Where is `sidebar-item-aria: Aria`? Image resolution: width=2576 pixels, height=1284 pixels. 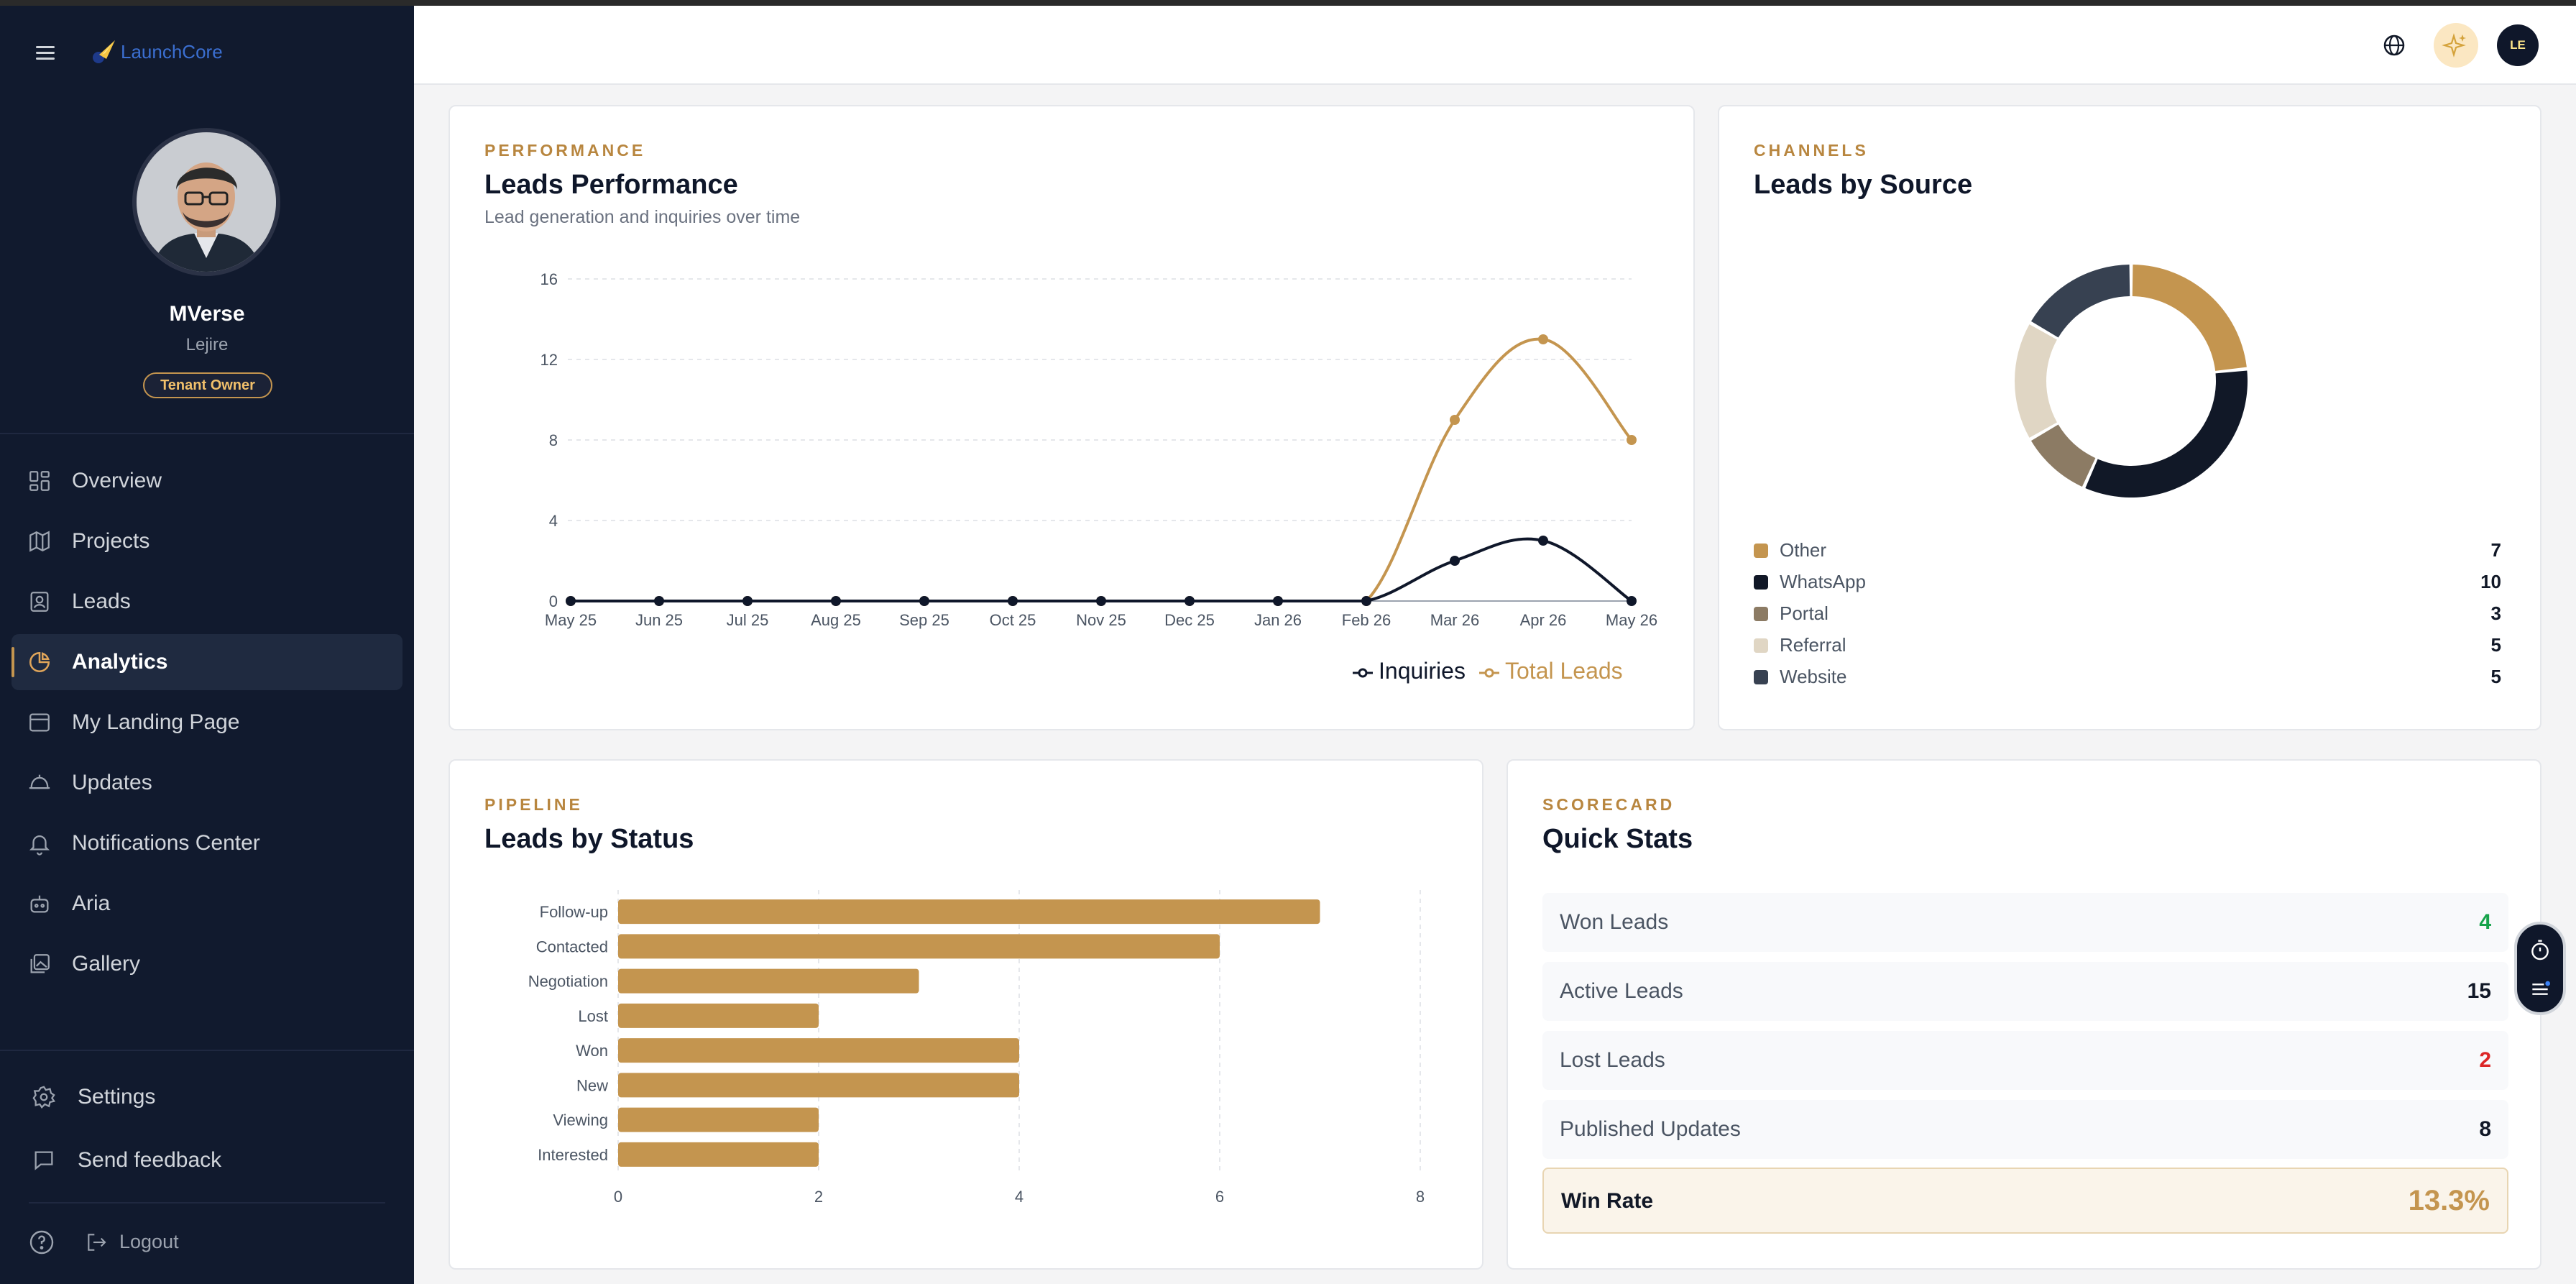 sidebar-item-aria: Aria is located at coordinates (207, 904).